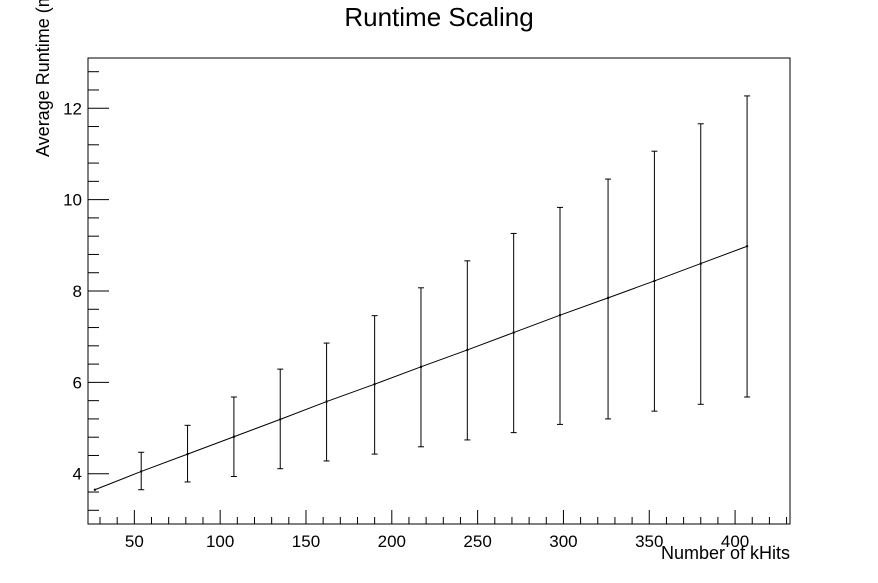  What do you see at coordinates (134, 541) in the screenshot?
I see `x-tick-label: 50` at bounding box center [134, 541].